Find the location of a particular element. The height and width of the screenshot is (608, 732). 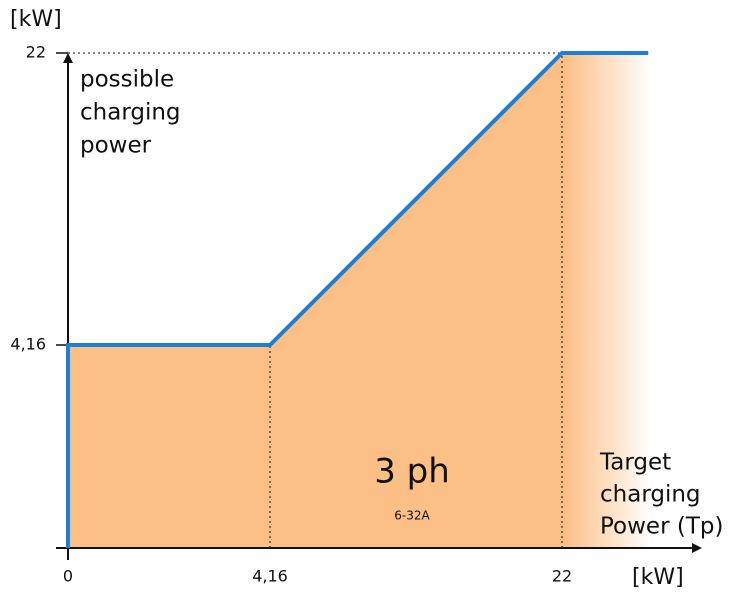

y-axis-label: [kW] is located at coordinates (36, 19).